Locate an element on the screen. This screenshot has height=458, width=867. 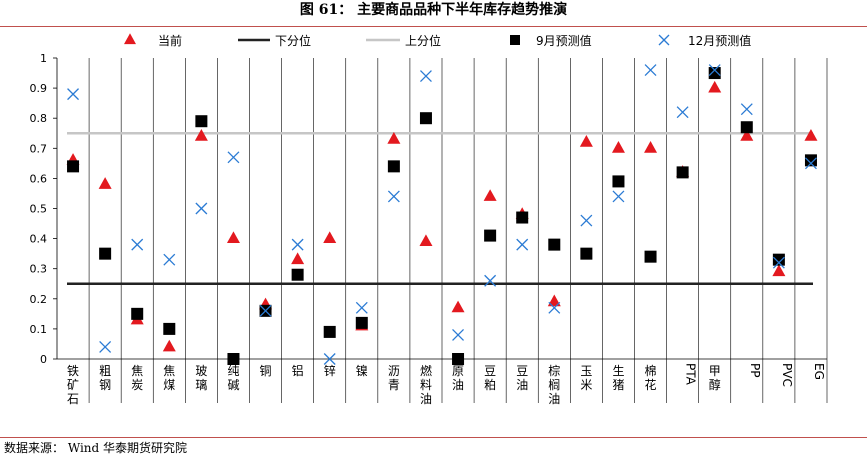
y-tick-label: 0 is located at coordinates (43, 359).